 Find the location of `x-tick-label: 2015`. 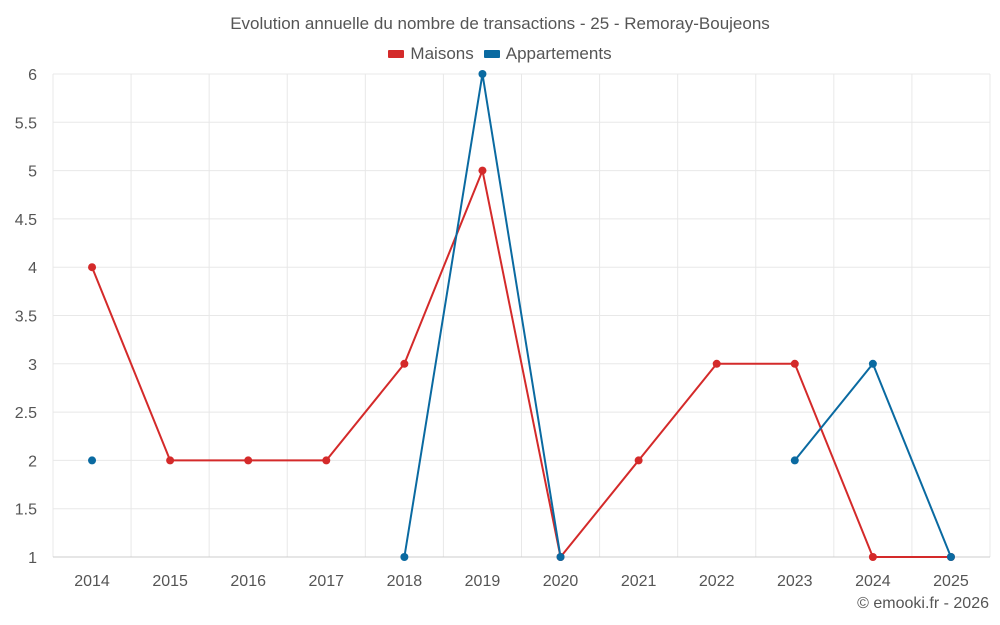

x-tick-label: 2015 is located at coordinates (170, 581).